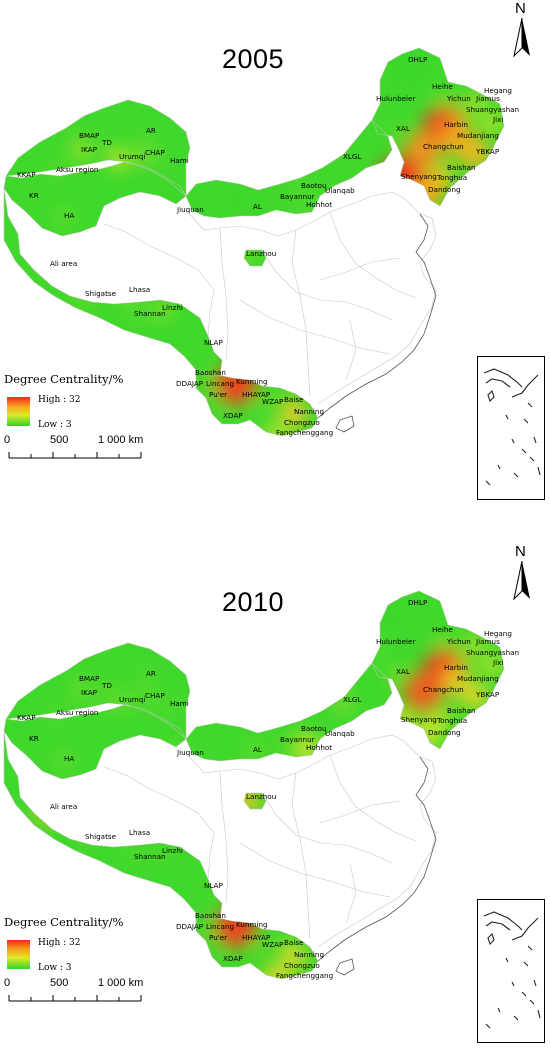  I want to click on place-label: TD, so click(106, 142).